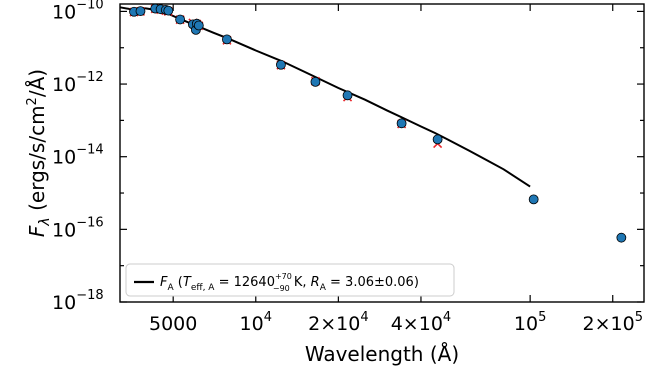 The height and width of the screenshot is (372, 666). I want to click on legend-r: R, so click(315, 282).